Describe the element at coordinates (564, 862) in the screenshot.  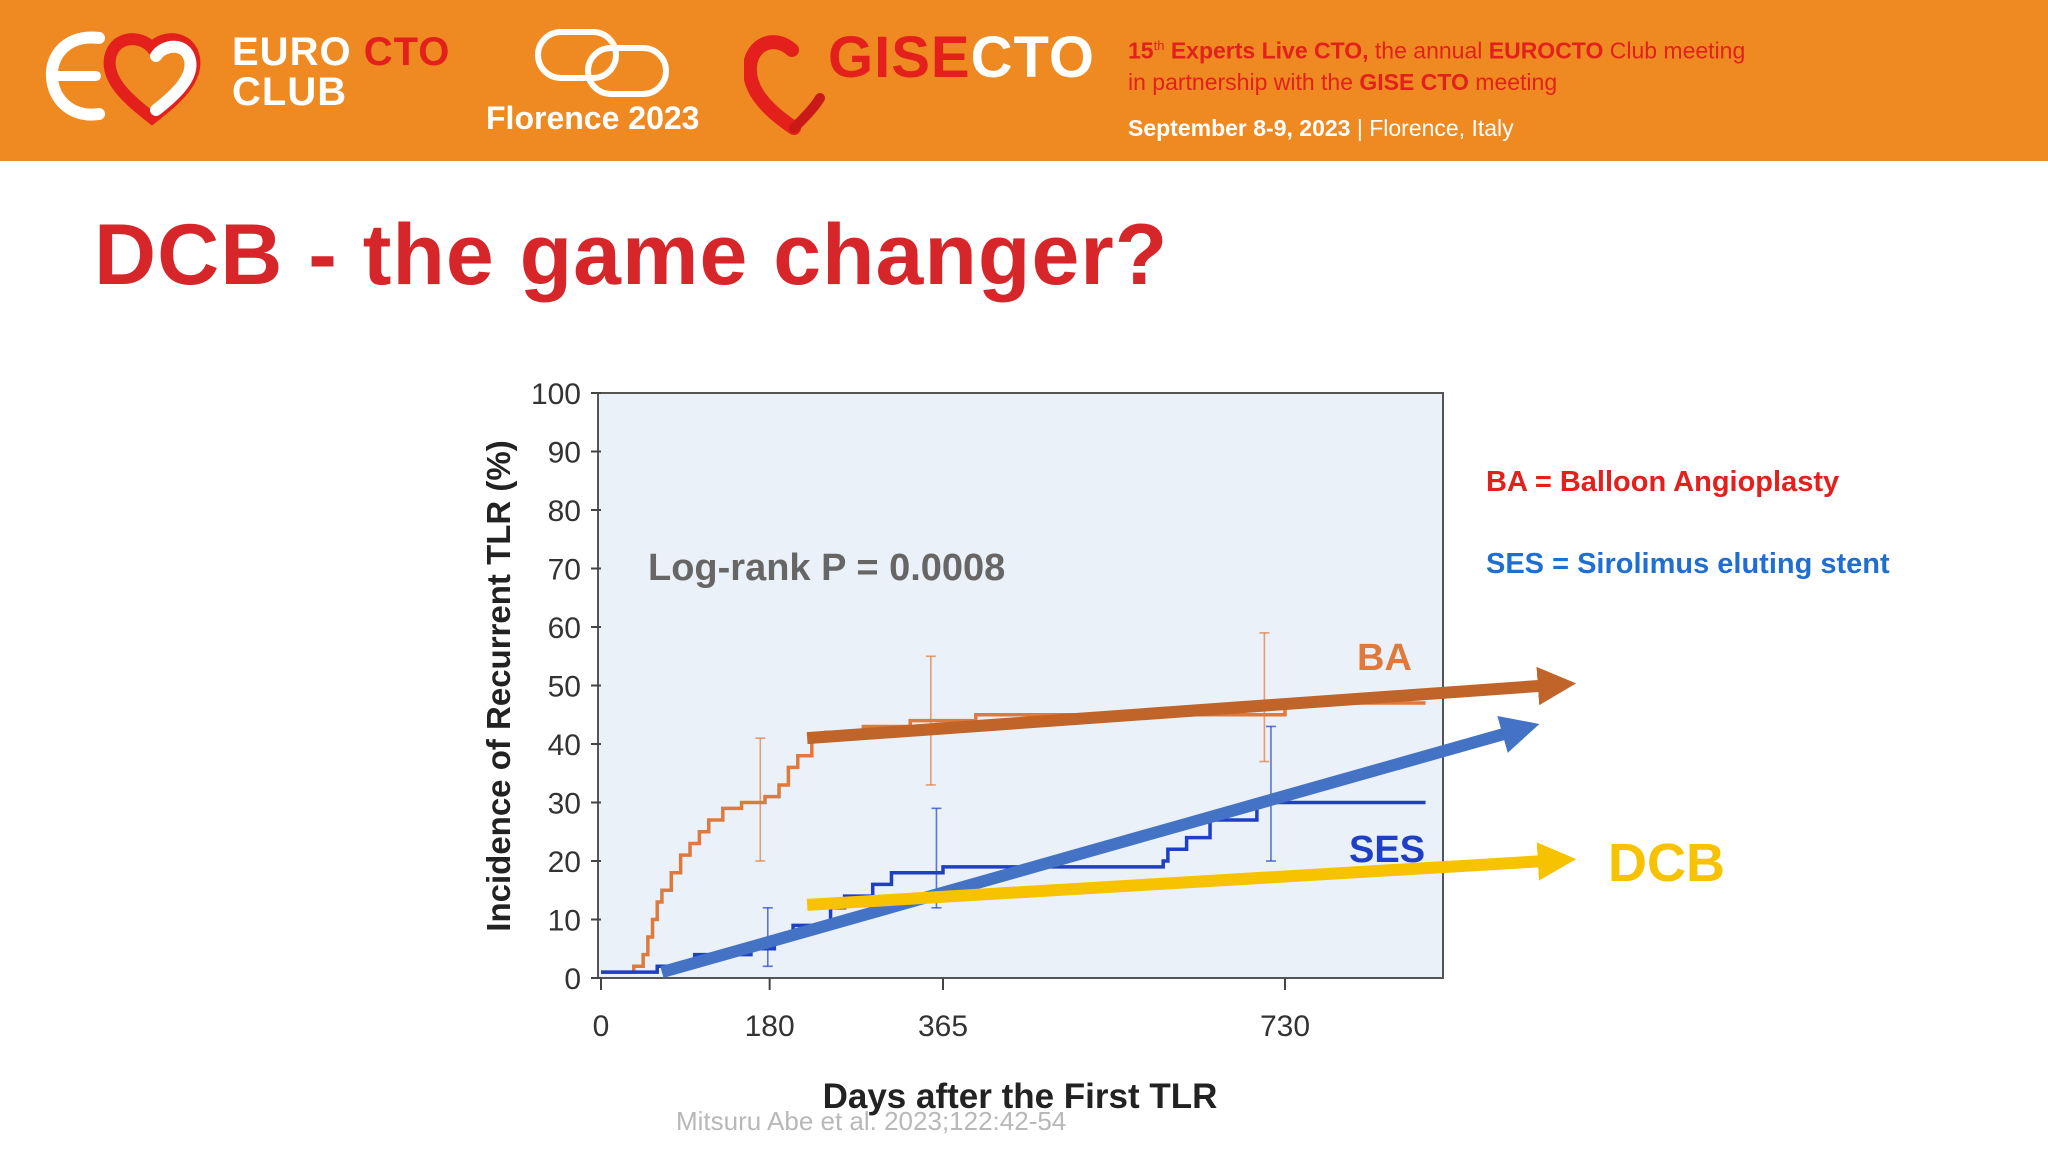
I see `y-tick-label: 20` at that location.